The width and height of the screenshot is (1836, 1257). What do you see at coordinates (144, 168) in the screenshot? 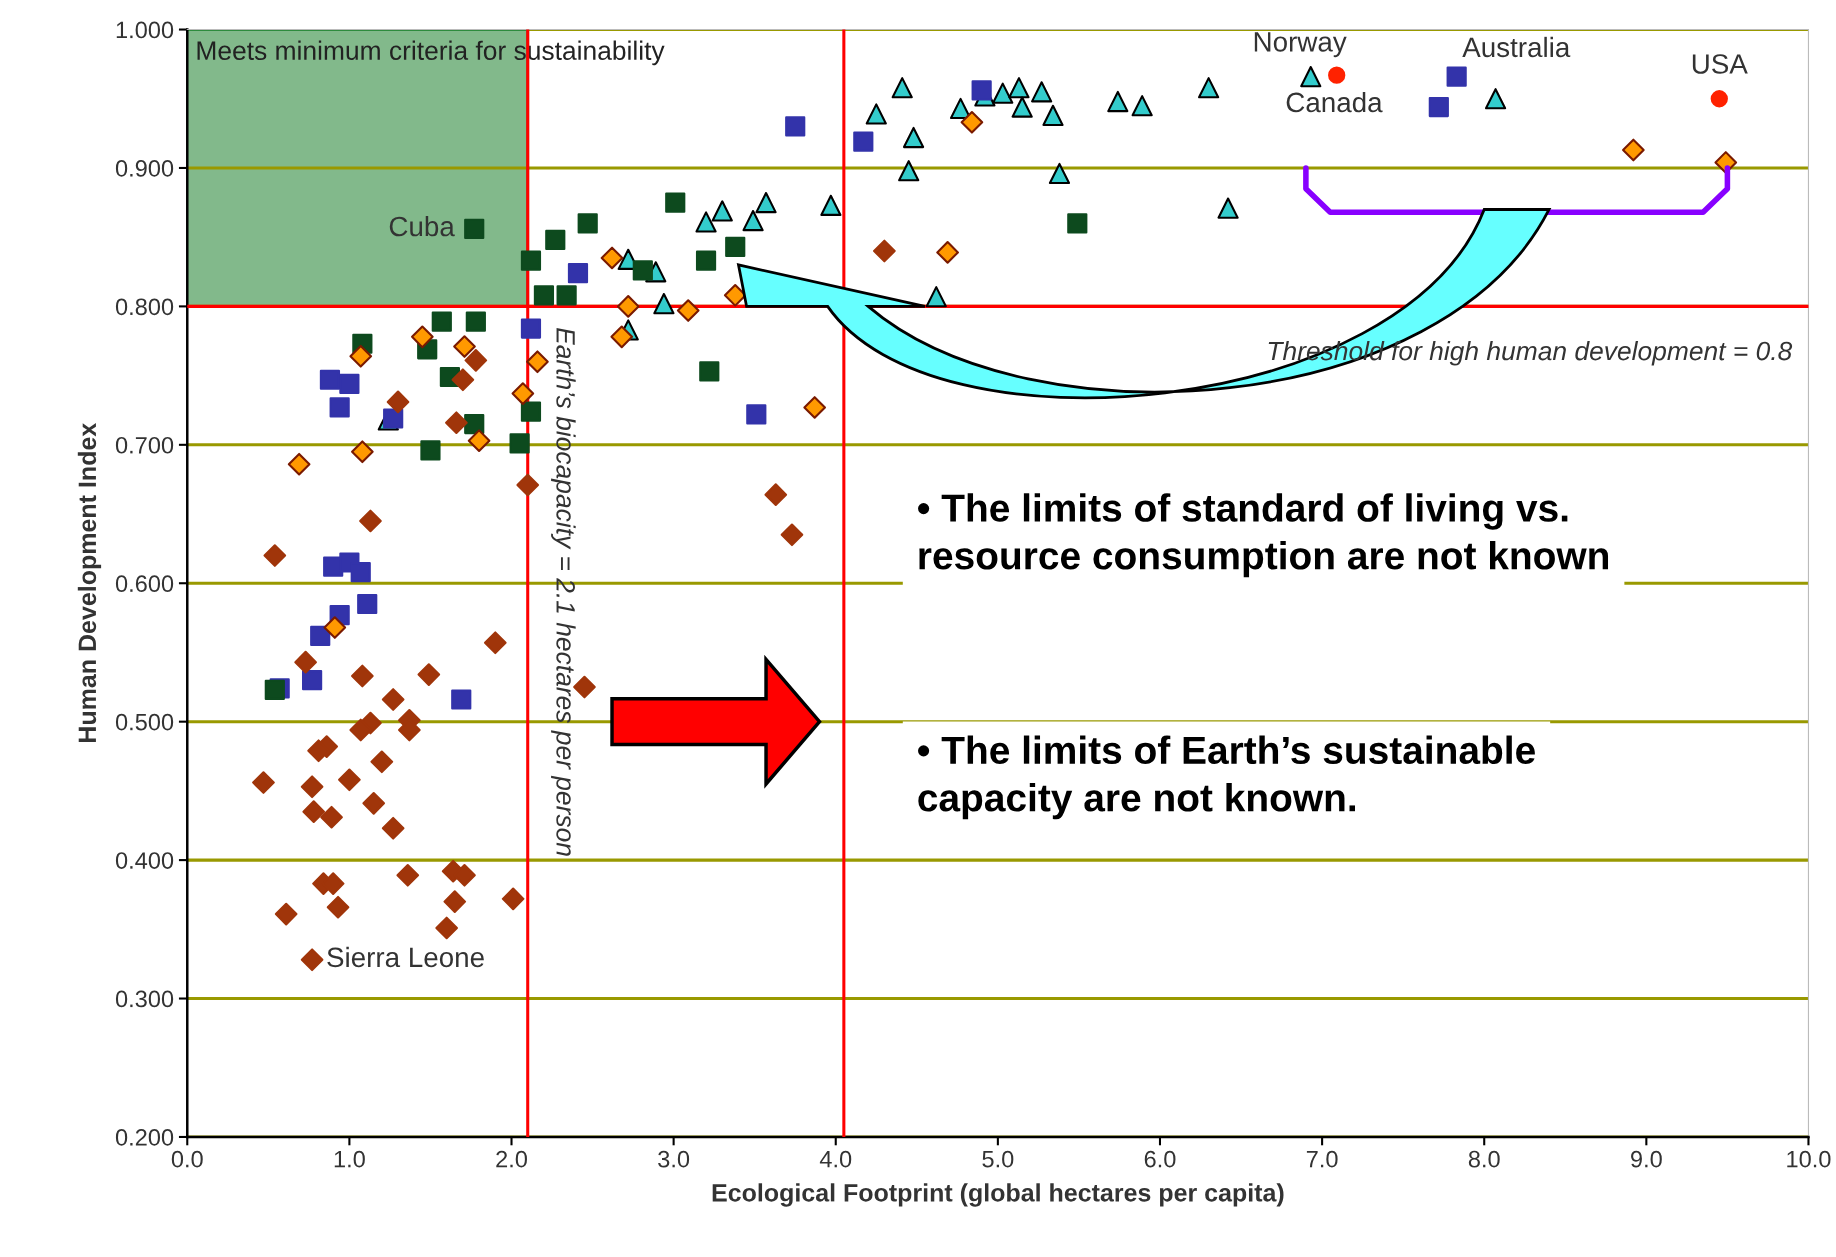
I see `y-tick-label: 0.900` at bounding box center [144, 168].